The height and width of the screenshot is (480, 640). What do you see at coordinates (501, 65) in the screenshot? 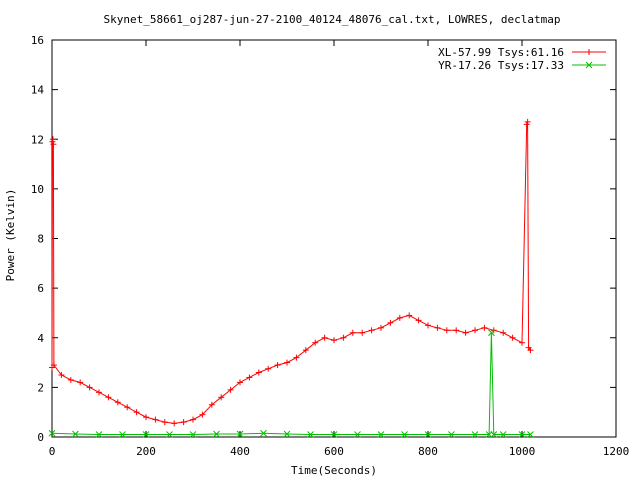
I see `legend-label: YR-17.26 Tsys:17.33` at bounding box center [501, 65].